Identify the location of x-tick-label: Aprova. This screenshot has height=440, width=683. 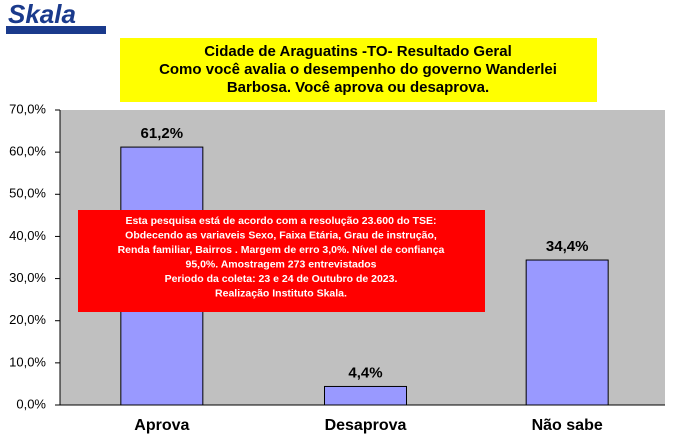
(161, 425).